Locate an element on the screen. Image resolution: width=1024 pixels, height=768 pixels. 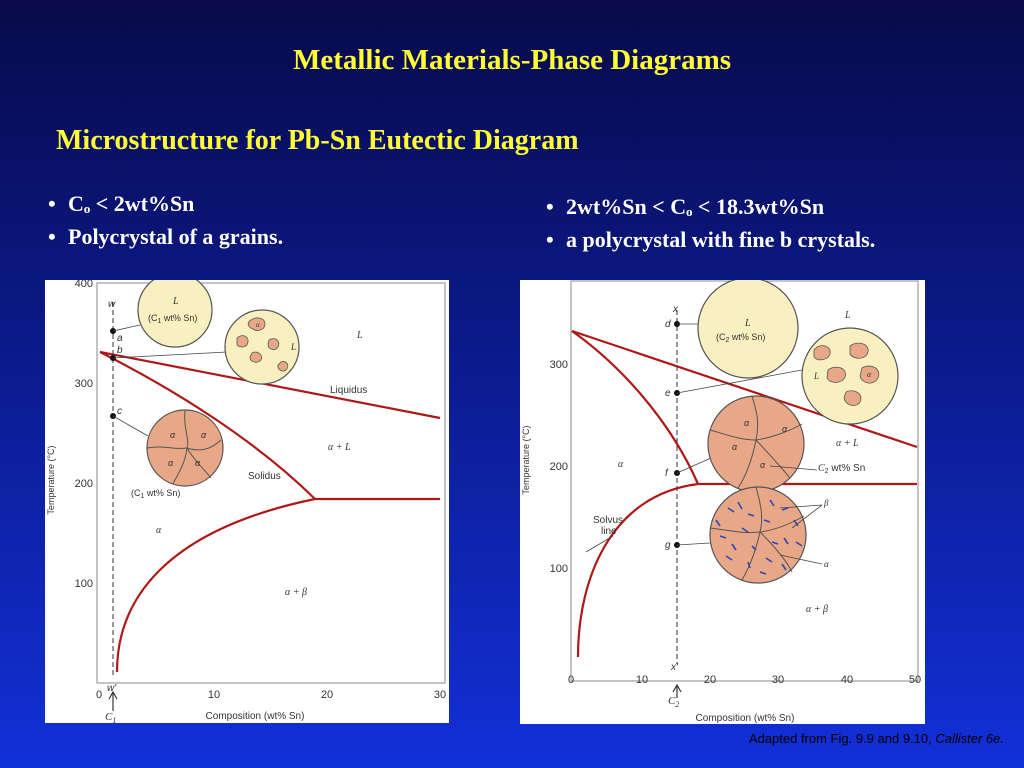
bullet-item: Polycrystal of a grains. is located at coordinates (164, 236).